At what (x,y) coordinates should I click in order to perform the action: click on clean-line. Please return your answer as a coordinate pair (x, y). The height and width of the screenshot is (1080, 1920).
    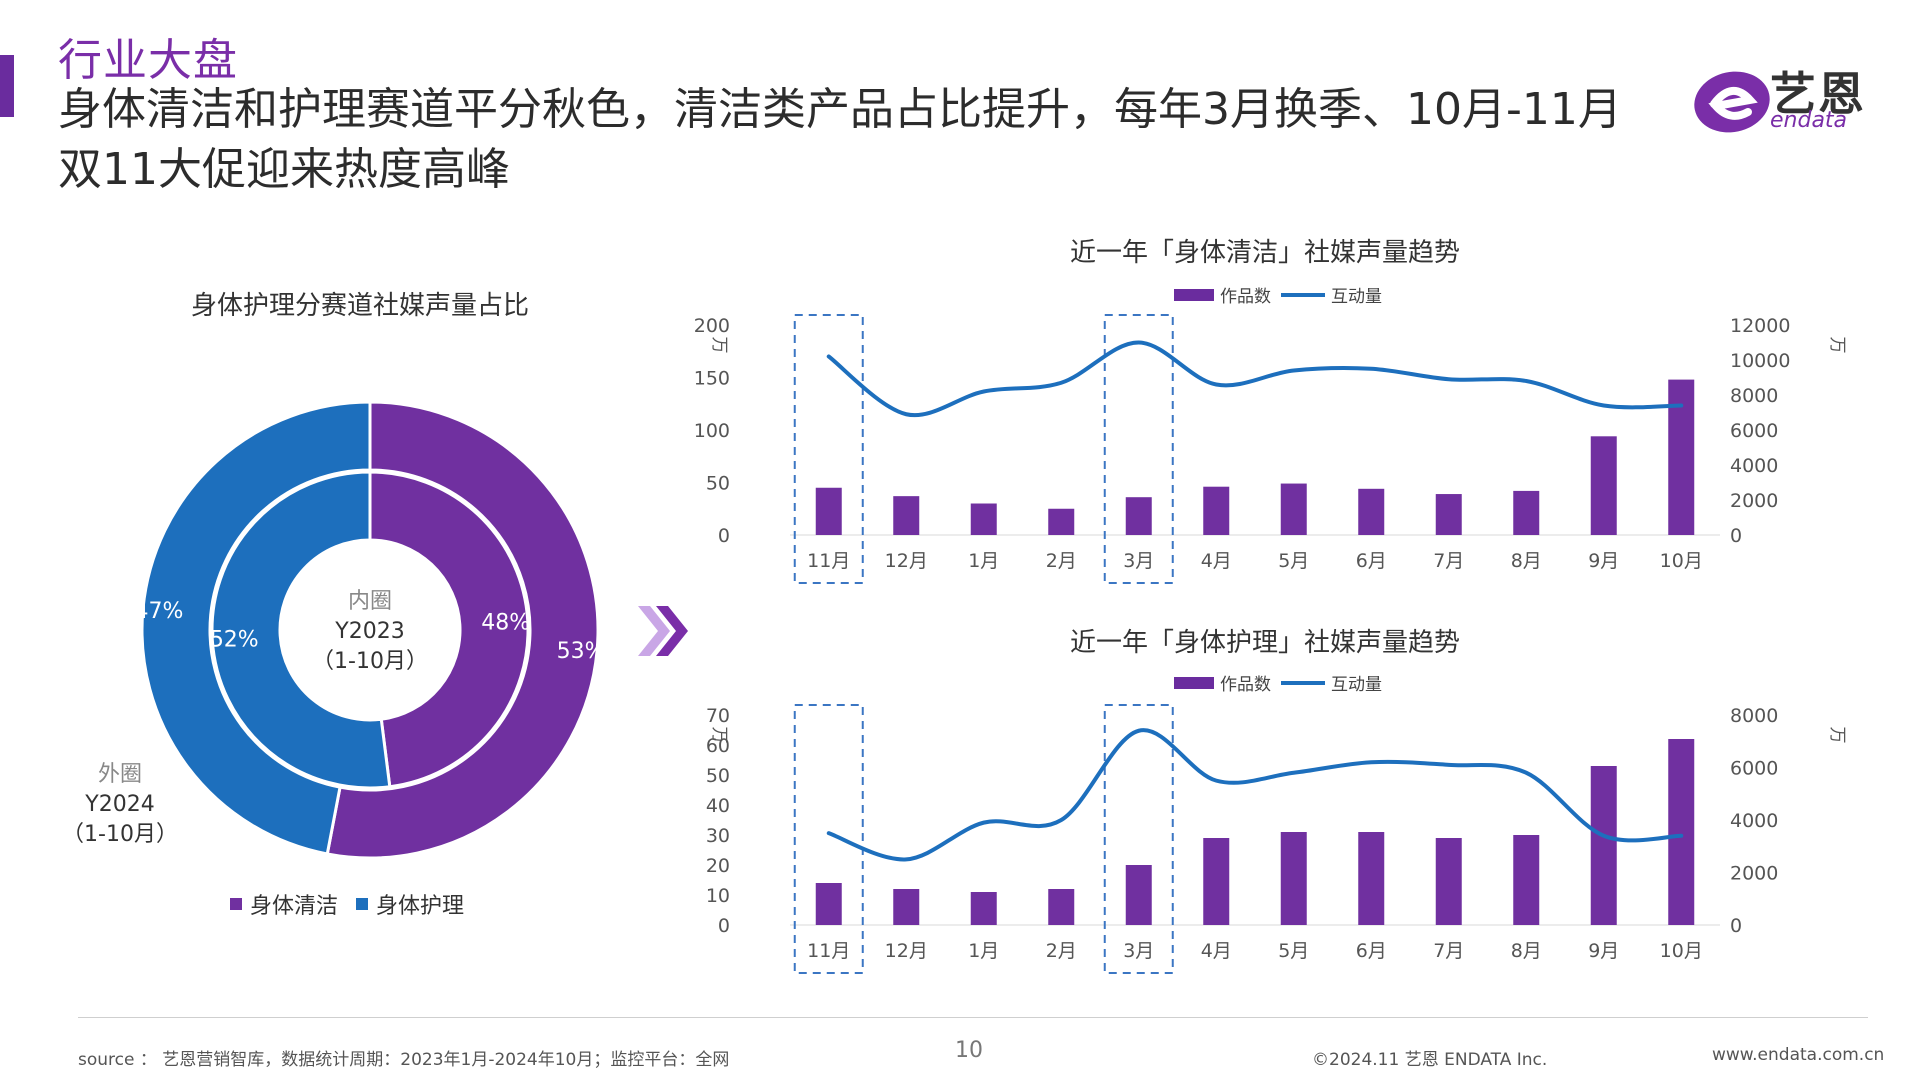
    Looking at the image, I should click on (1255, 379).